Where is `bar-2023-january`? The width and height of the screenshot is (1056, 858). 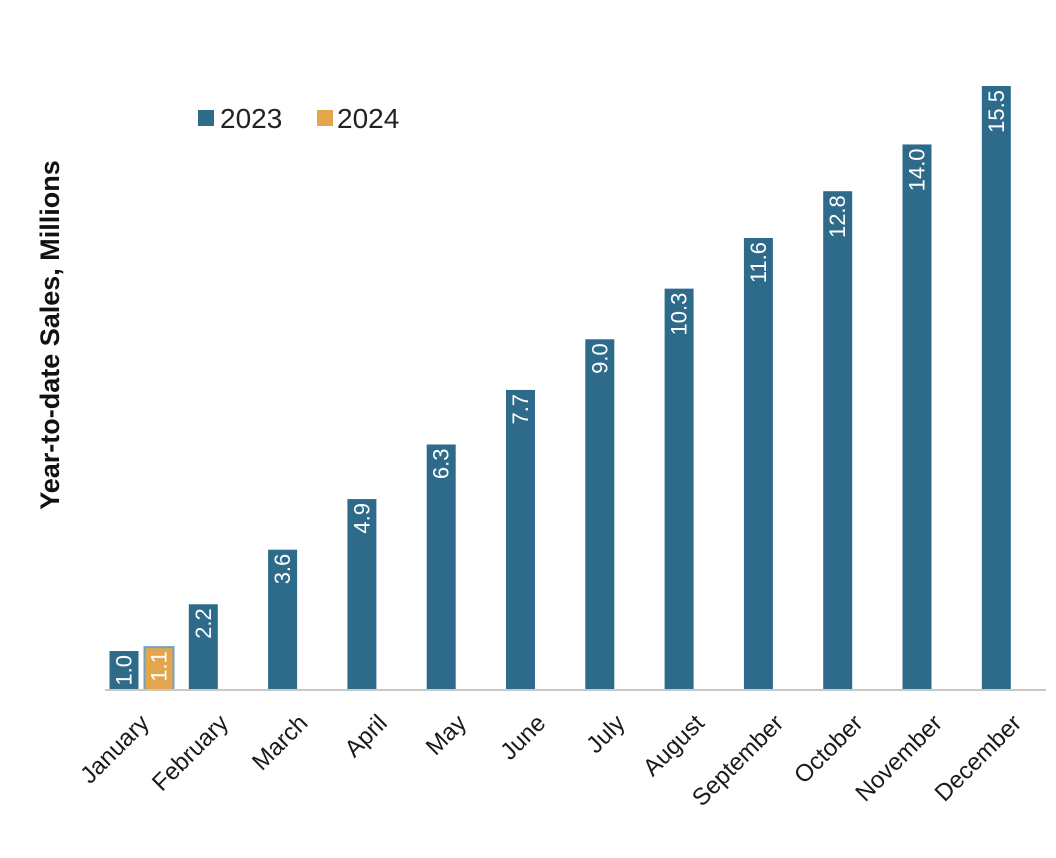 bar-2023-january is located at coordinates (124, 670).